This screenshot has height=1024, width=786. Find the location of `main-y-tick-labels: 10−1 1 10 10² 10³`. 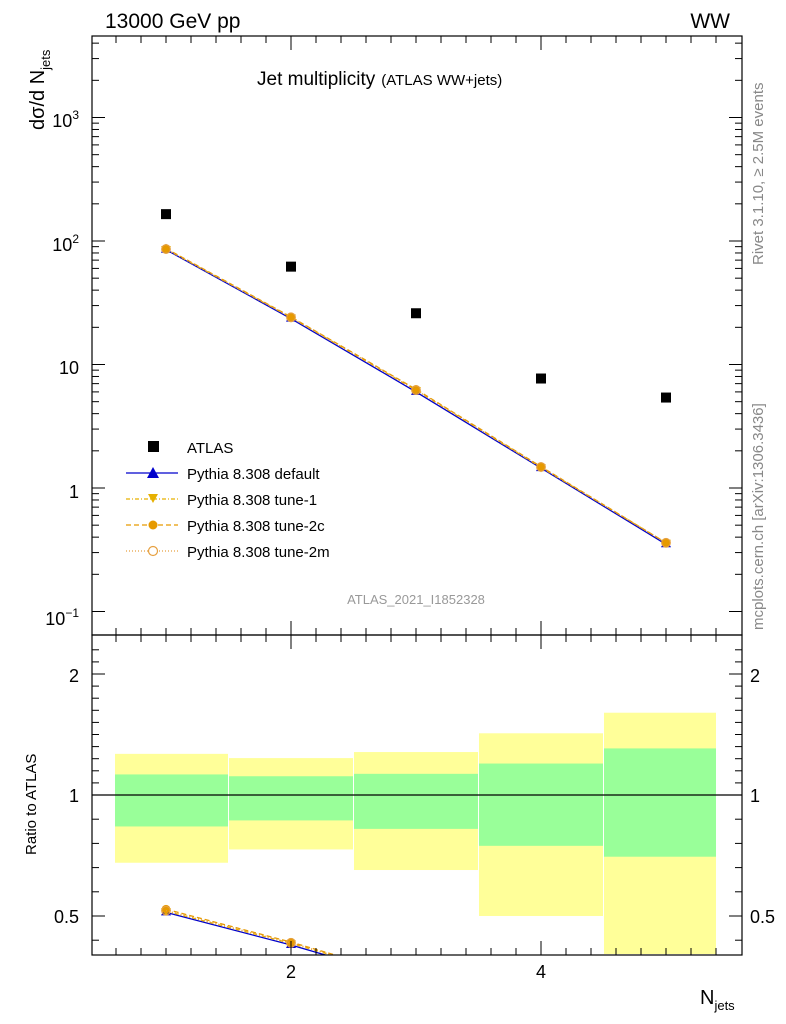

main-y-tick-labels: 10−1 1 10 10² 10³ is located at coordinates (62, 368).